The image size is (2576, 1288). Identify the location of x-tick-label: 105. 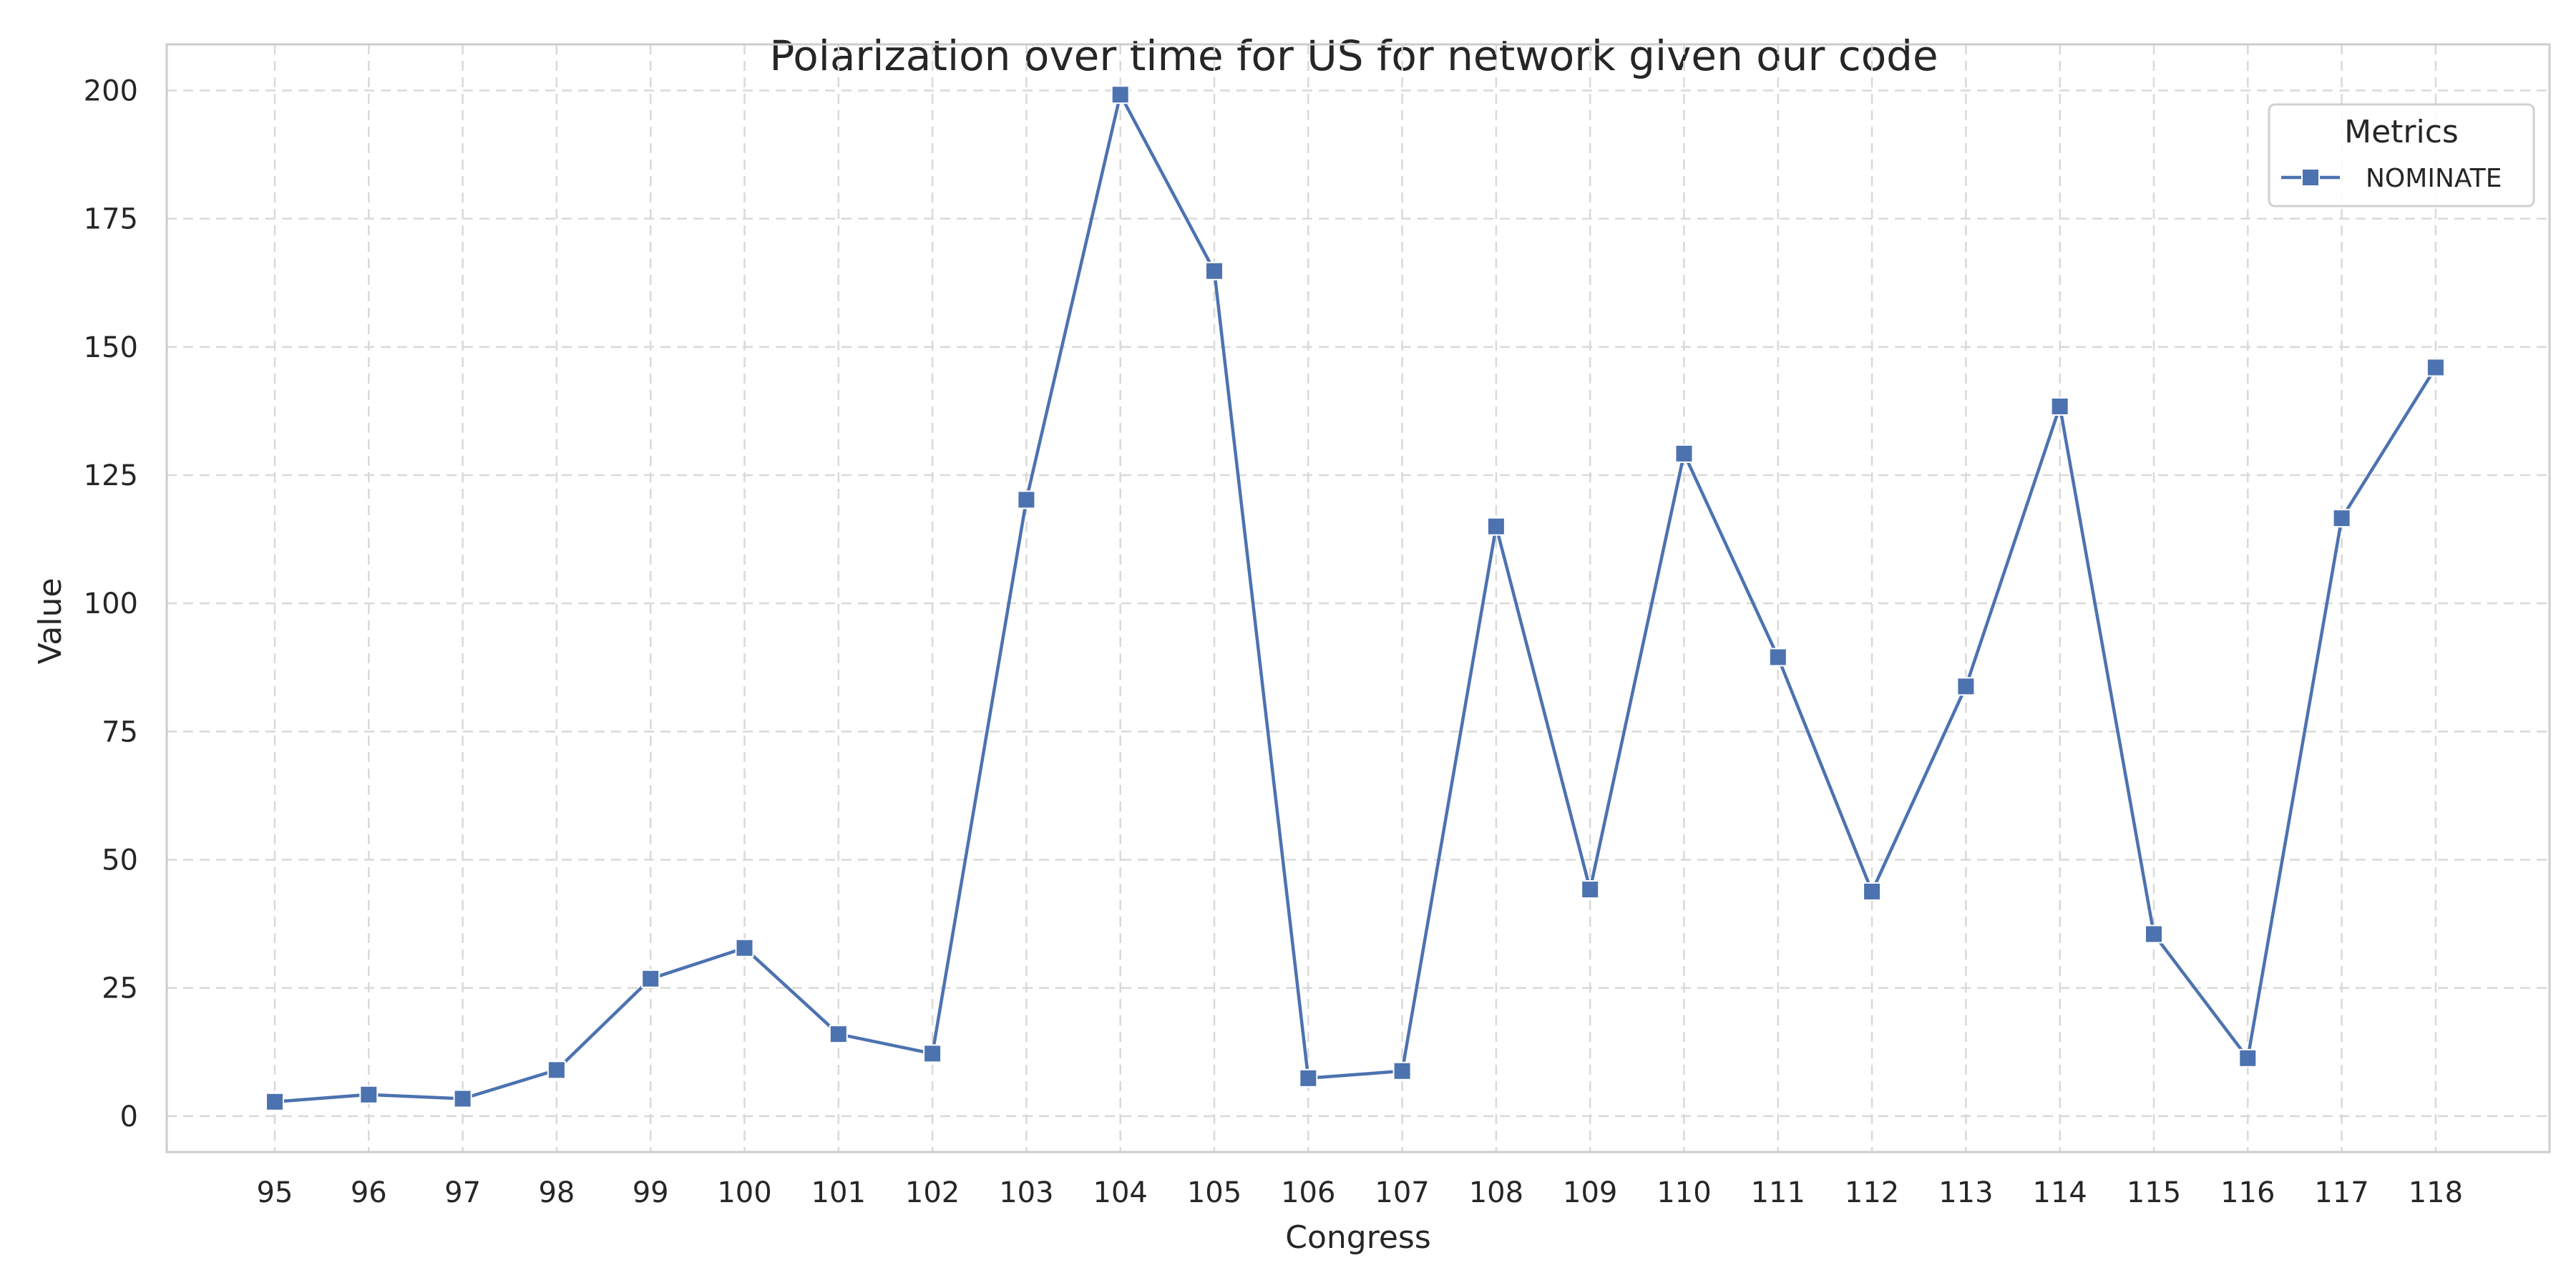
(1214, 1192).